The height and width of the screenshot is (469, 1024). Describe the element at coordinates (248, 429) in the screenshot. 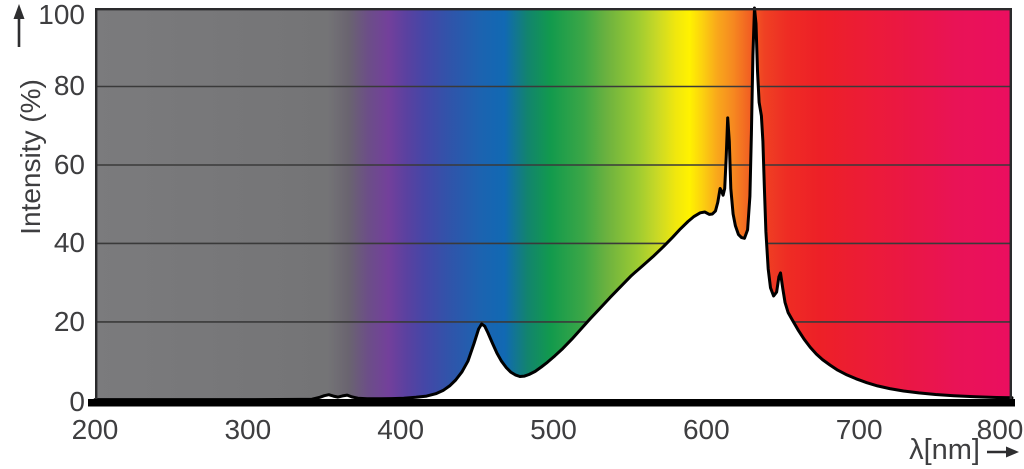

I see `x-tick-label-300: 300` at that location.